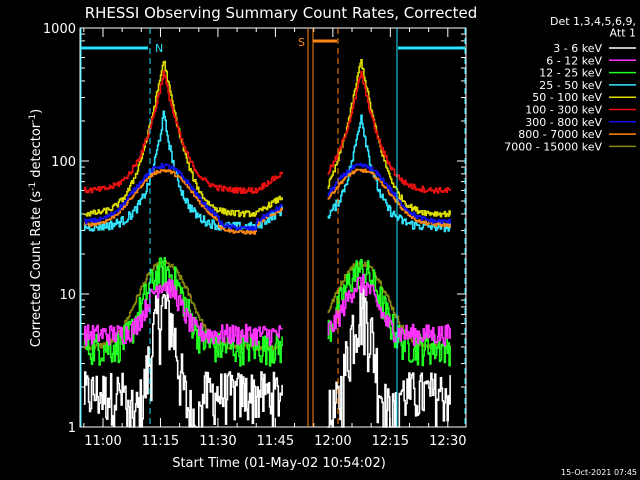 This screenshot has height=480, width=640. What do you see at coordinates (275, 441) in the screenshot?
I see `x-tick-label: 11:45` at bounding box center [275, 441].